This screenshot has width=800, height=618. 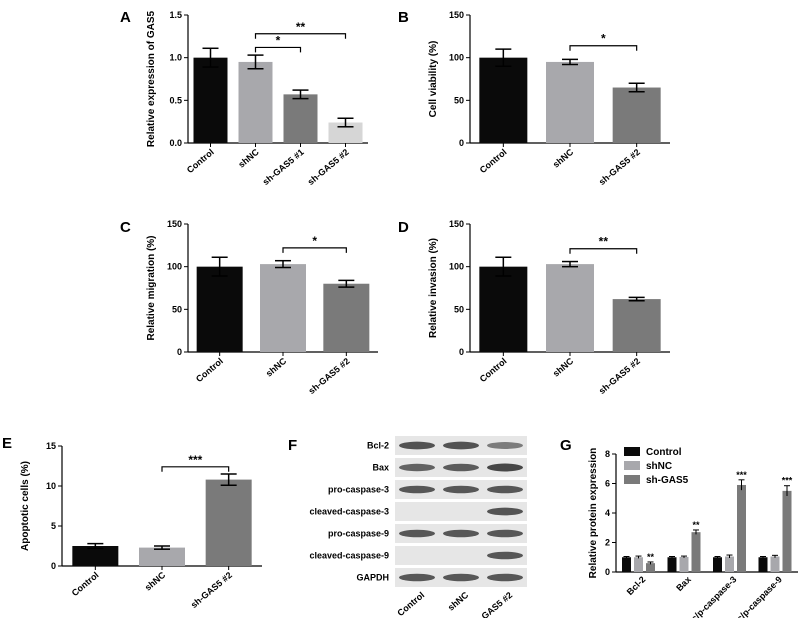 What do you see at coordinates (664, 452) in the screenshot?
I see `legend-label: Control` at bounding box center [664, 452].